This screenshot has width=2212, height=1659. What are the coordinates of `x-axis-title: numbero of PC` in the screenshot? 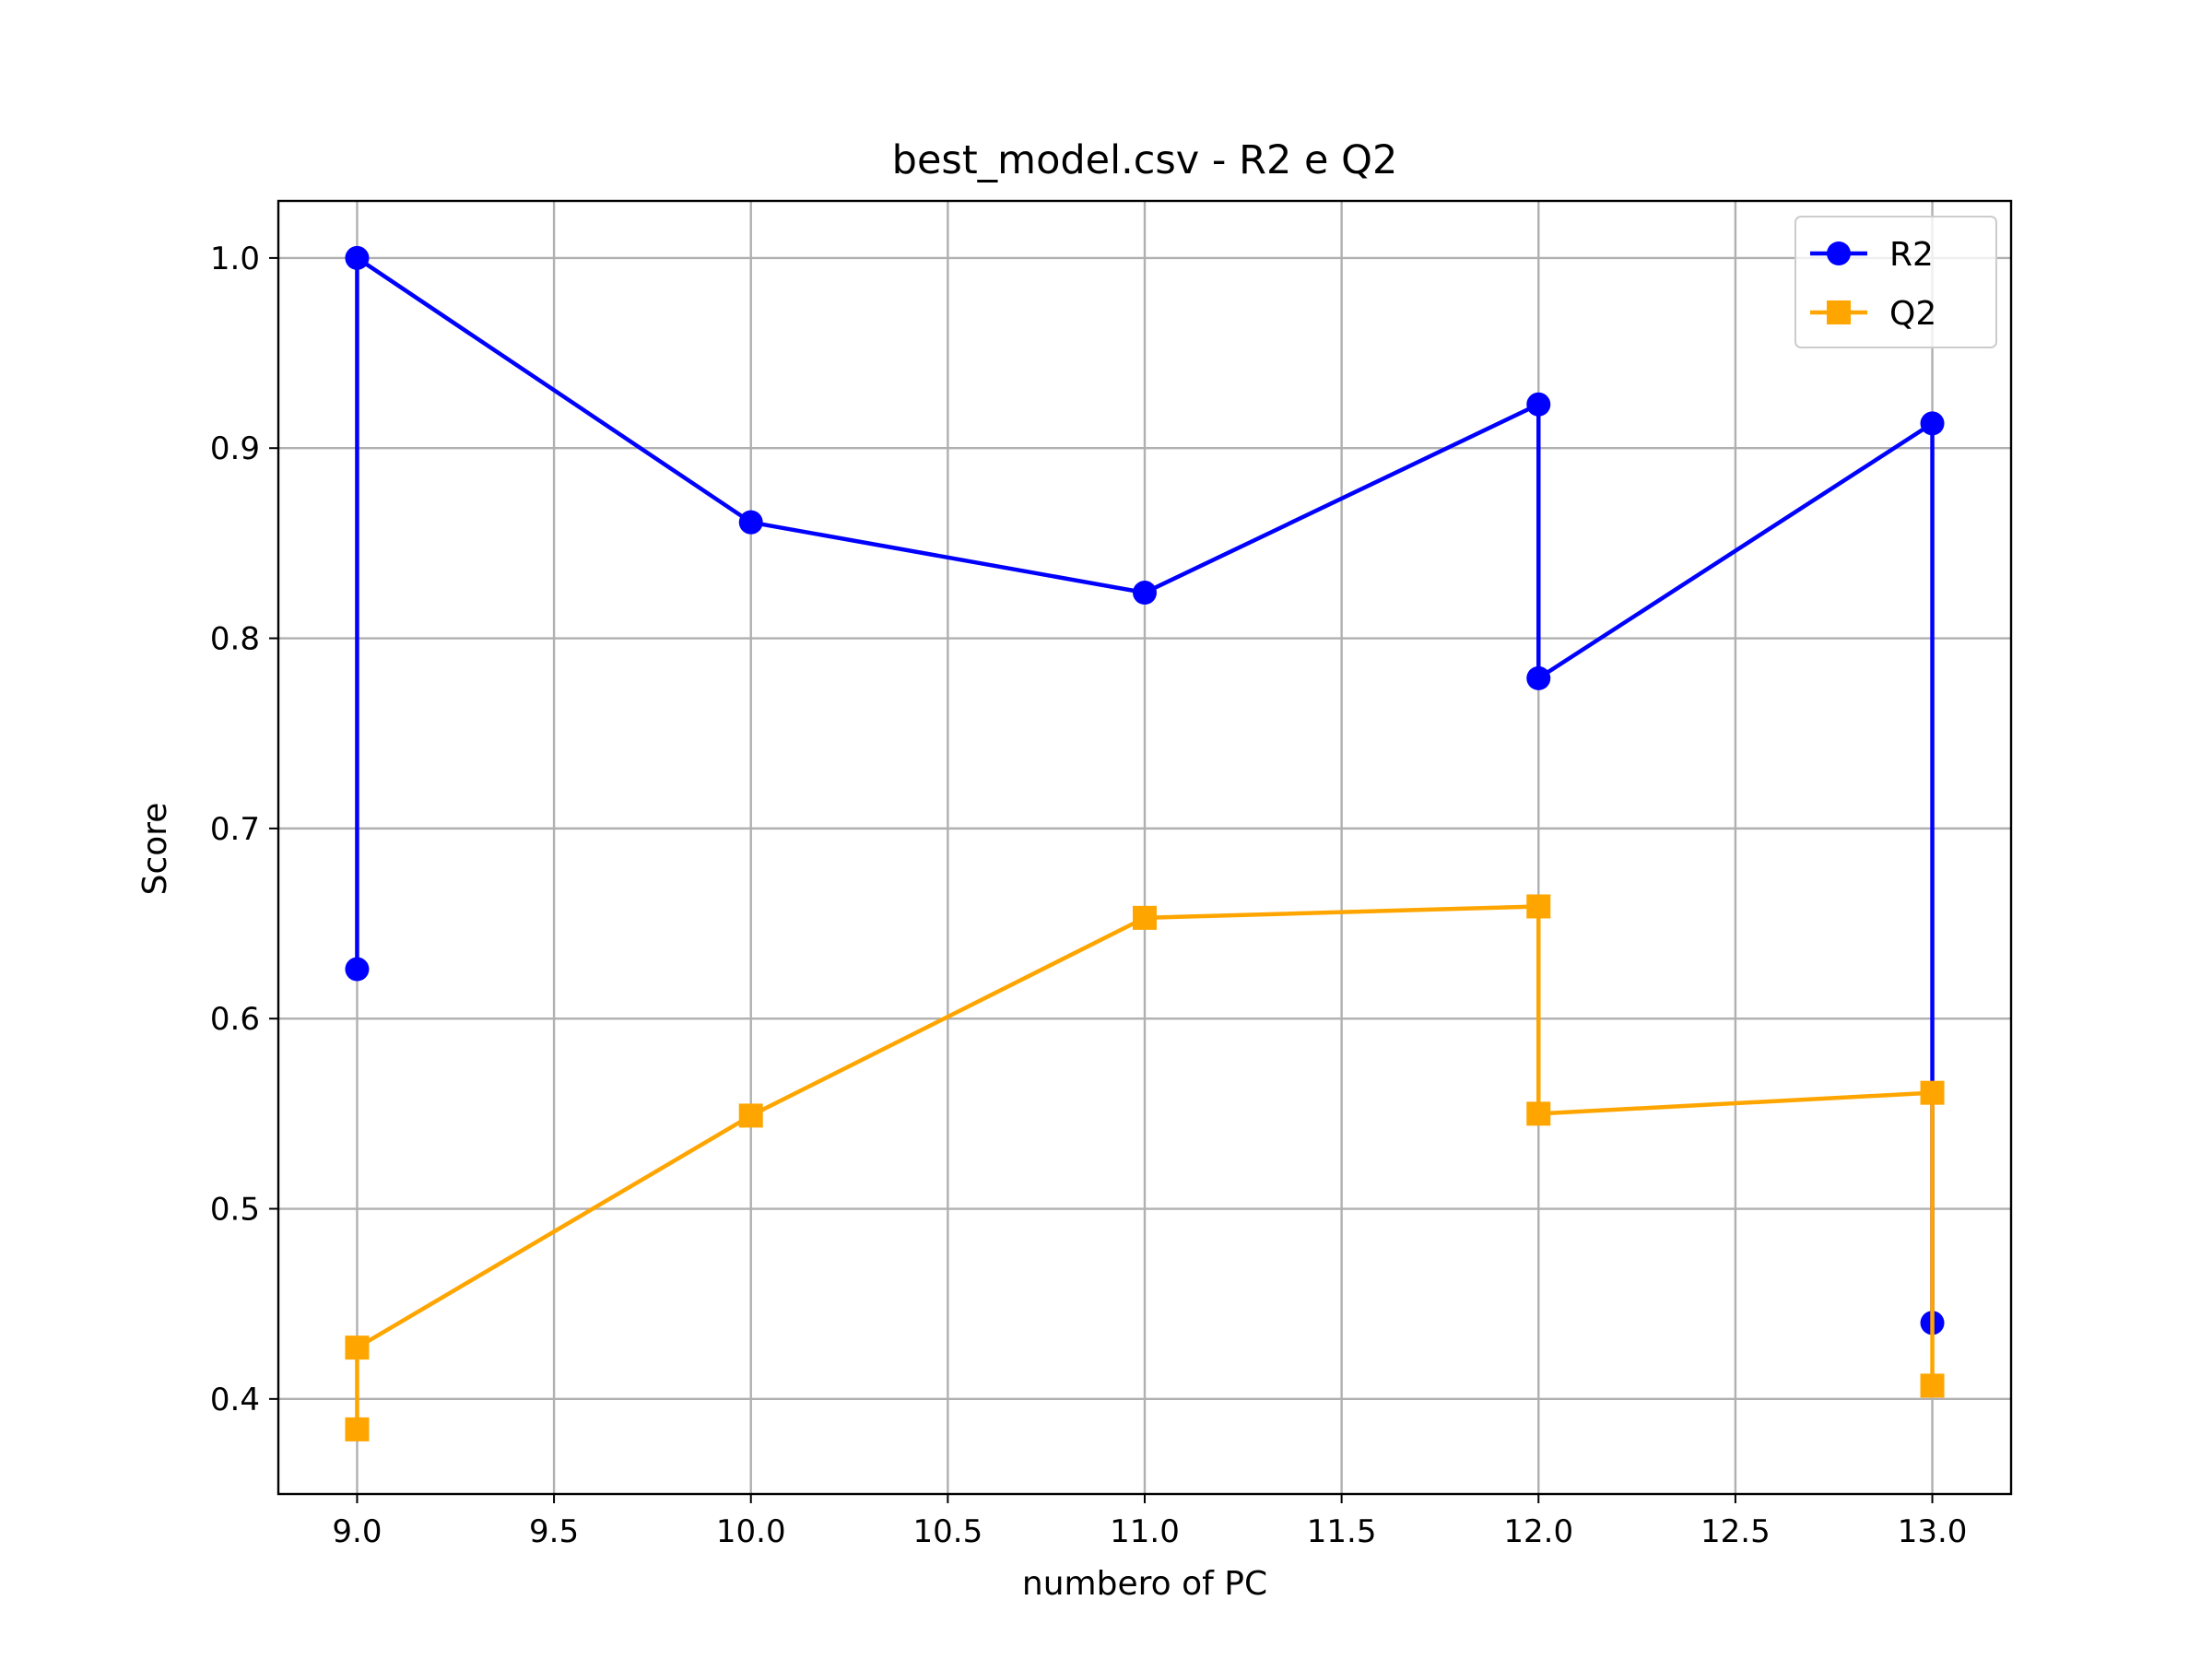 It's located at (1144, 1584).